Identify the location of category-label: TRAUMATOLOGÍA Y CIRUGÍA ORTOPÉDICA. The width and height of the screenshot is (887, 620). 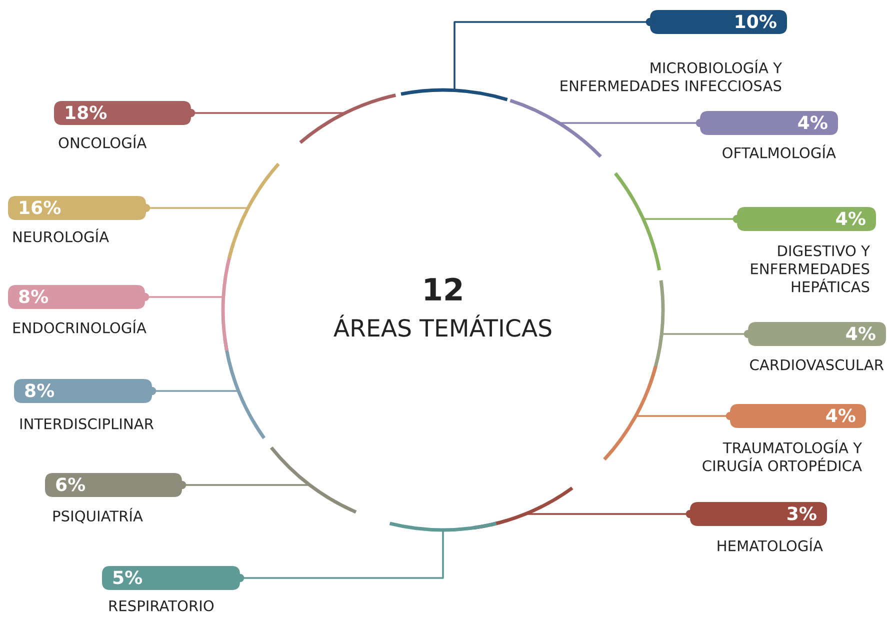
(782, 456).